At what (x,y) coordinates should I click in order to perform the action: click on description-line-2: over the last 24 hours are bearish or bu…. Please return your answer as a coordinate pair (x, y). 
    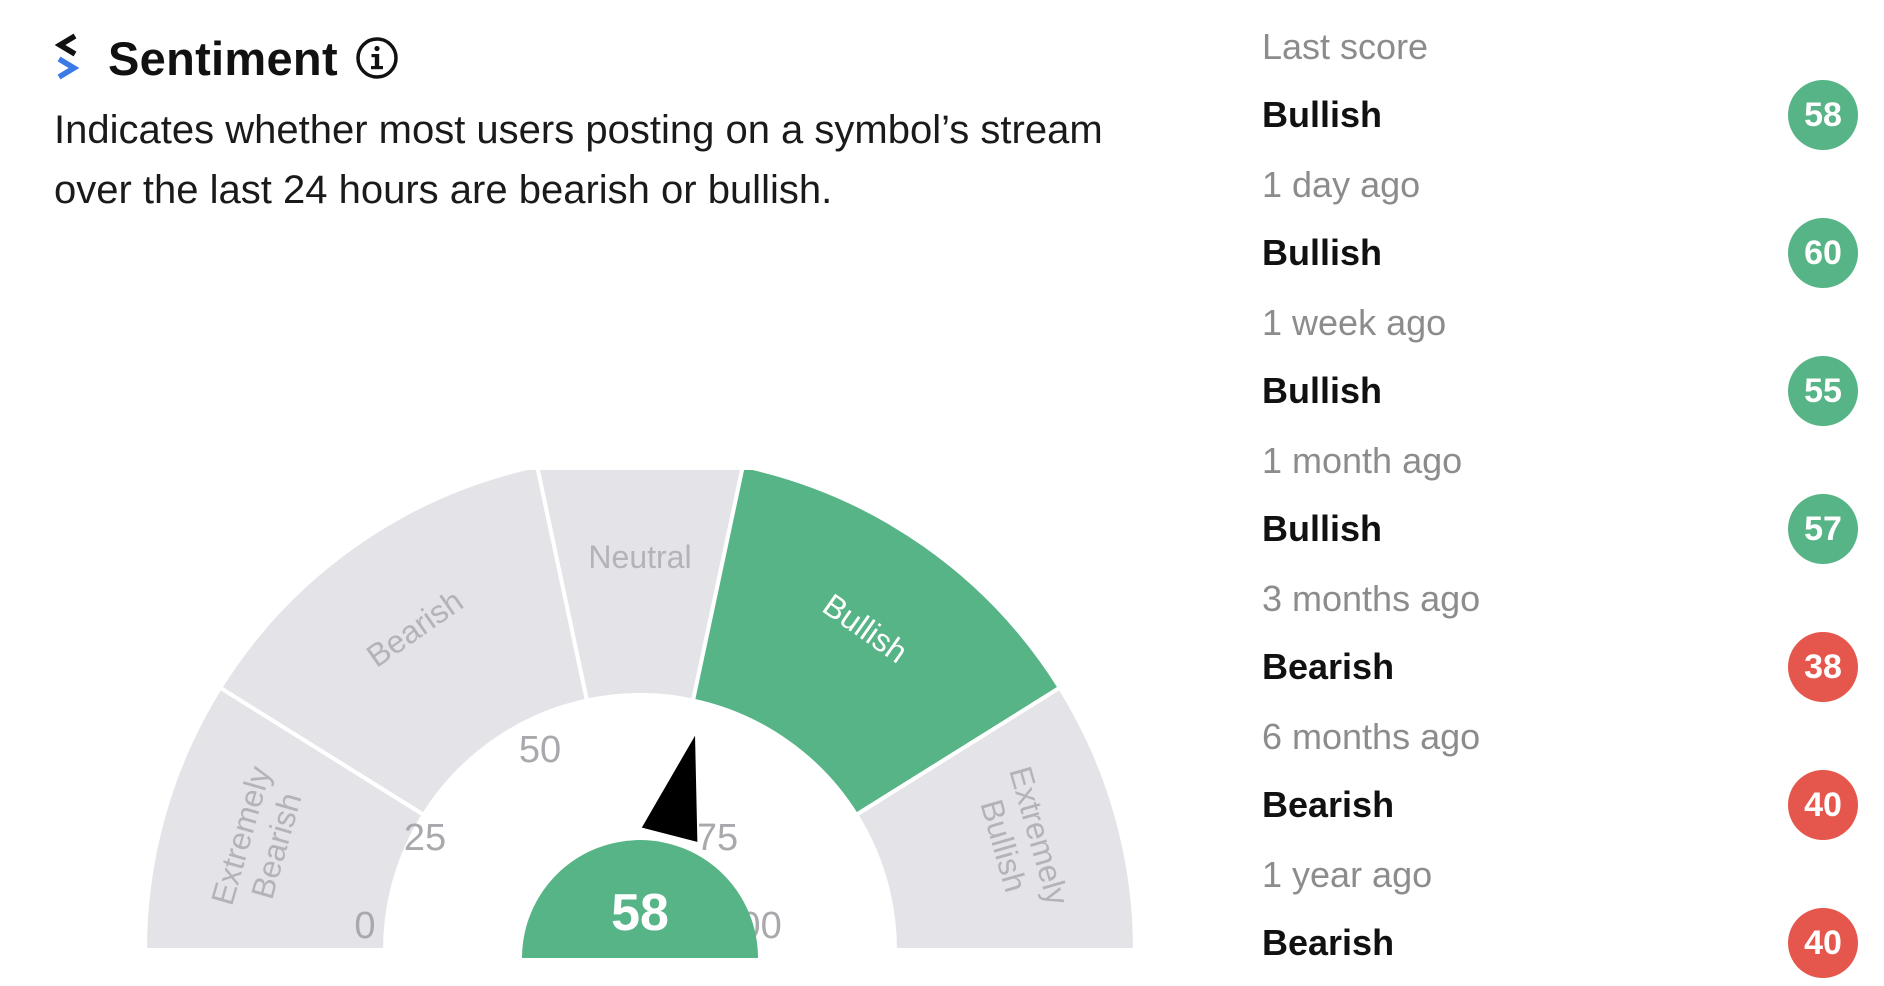
    Looking at the image, I should click on (443, 190).